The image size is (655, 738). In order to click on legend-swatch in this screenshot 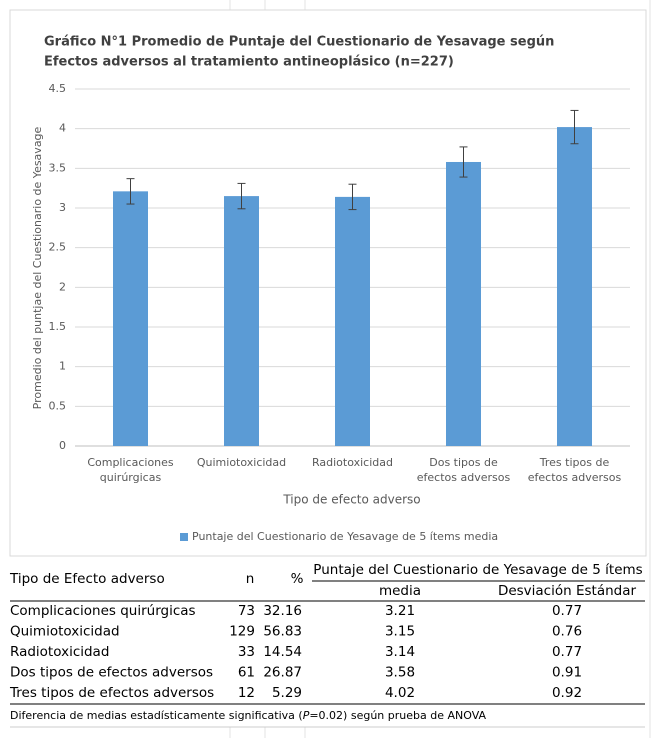, I will do `click(184, 537)`.